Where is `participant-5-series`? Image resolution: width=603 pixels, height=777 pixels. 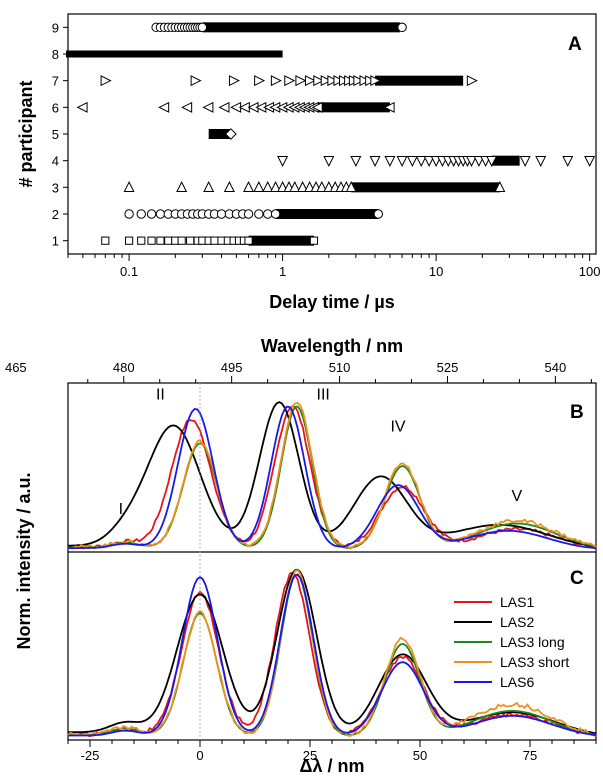 participant-5-series is located at coordinates (222, 134).